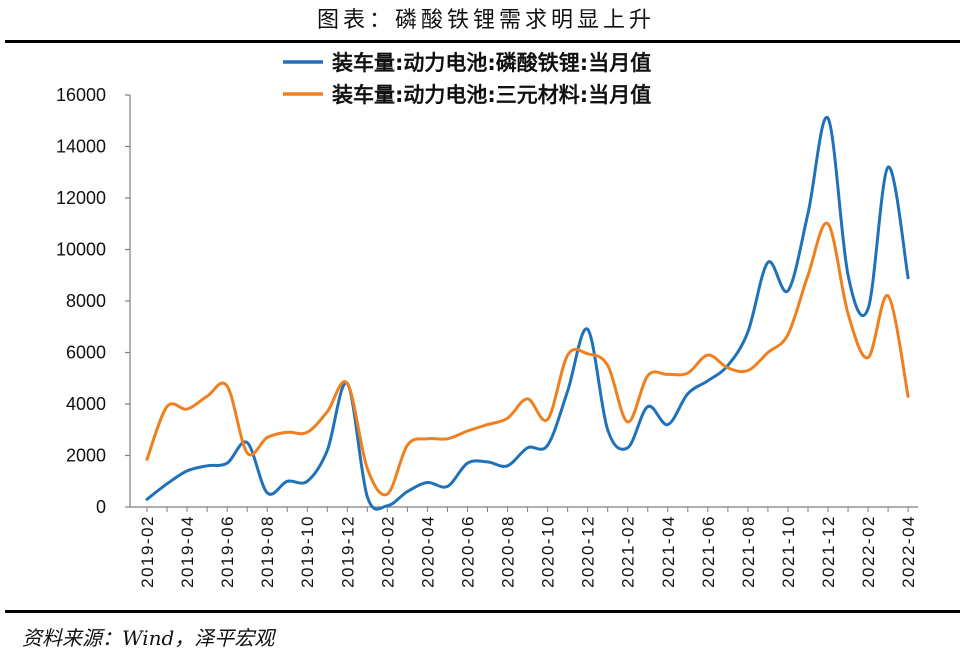 This screenshot has width=972, height=661. What do you see at coordinates (101, 507) in the screenshot?
I see `y-tick-label: 0` at bounding box center [101, 507].